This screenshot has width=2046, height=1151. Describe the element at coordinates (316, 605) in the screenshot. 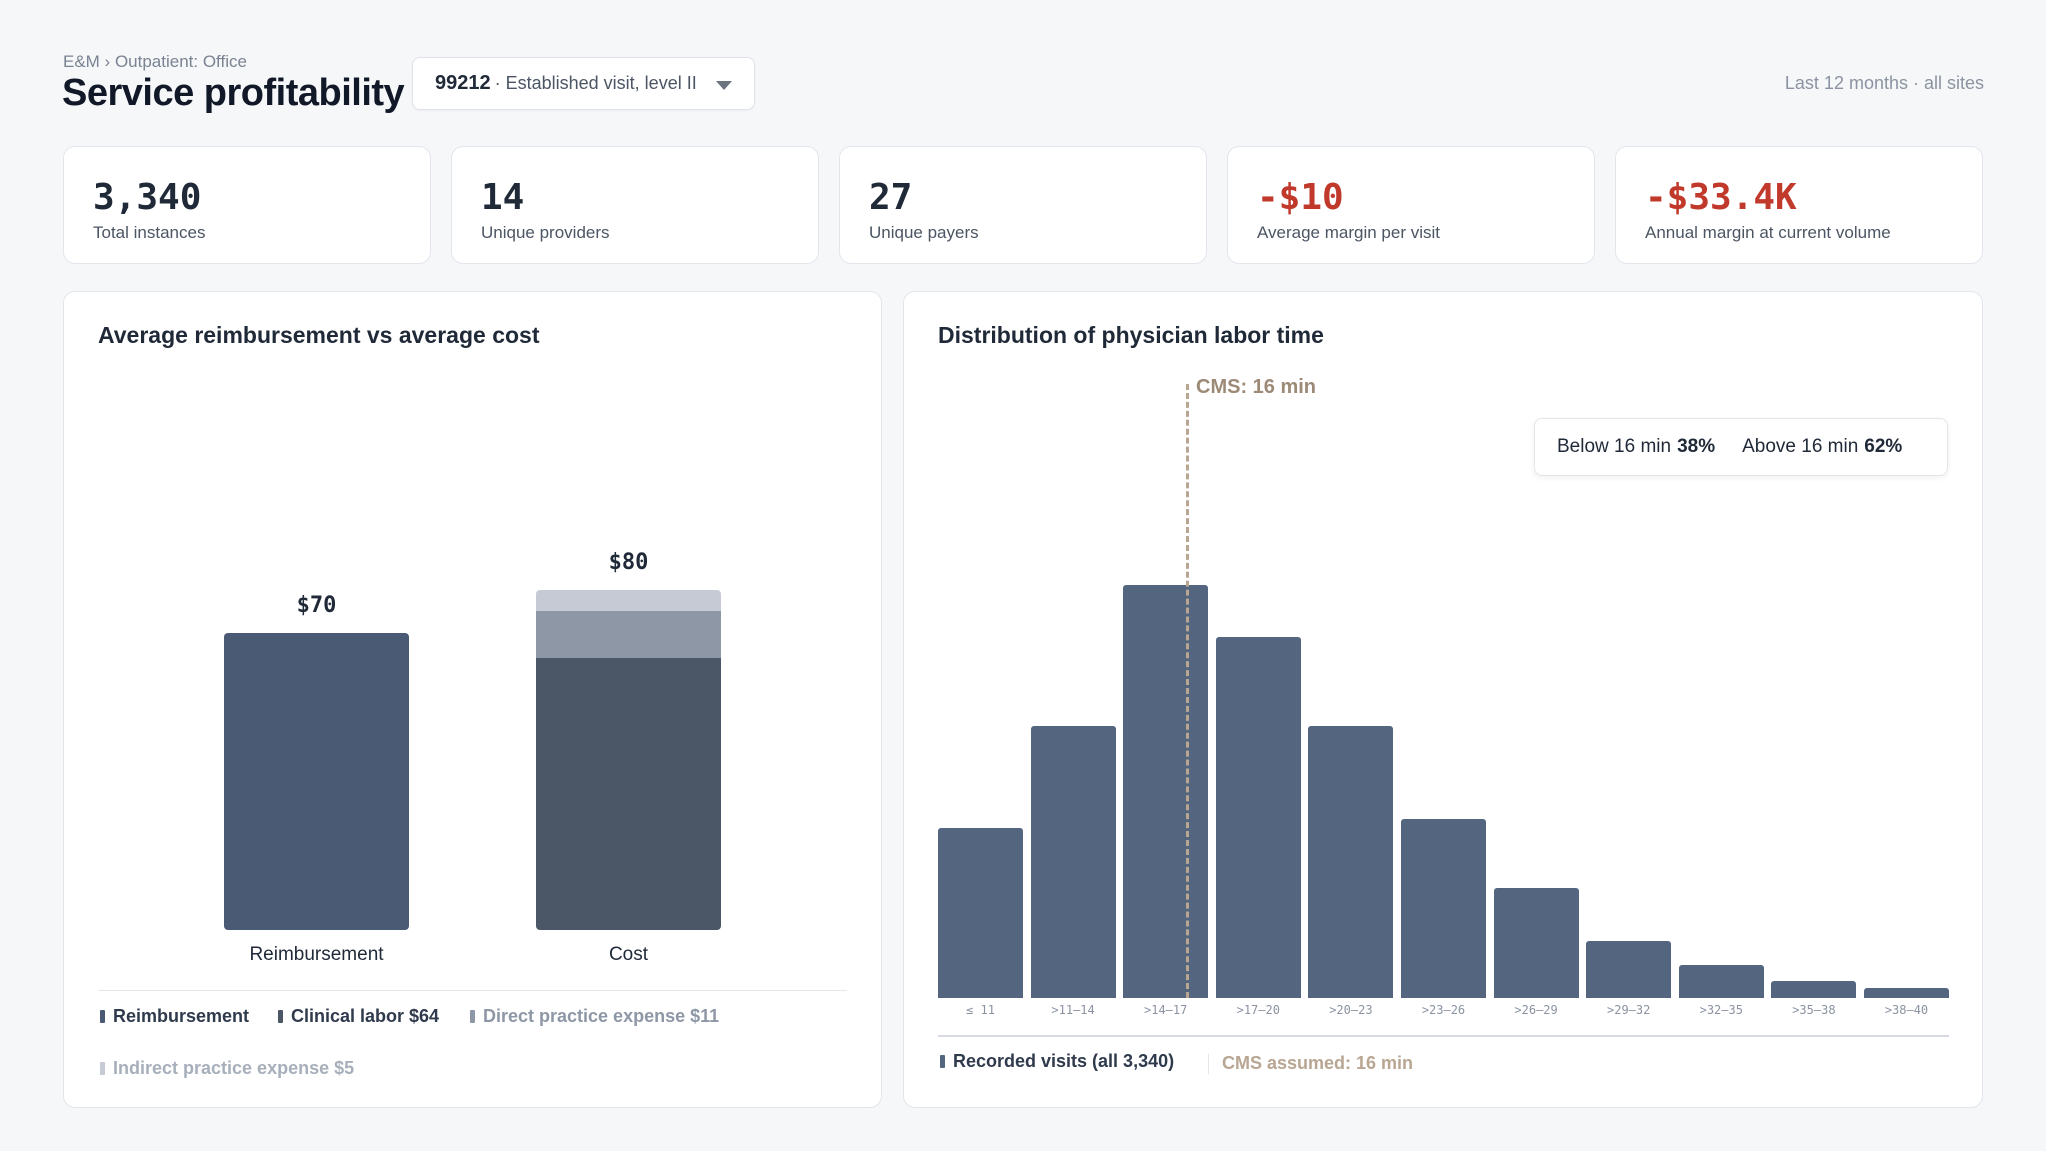

I see `bar-value-label: $70` at that location.